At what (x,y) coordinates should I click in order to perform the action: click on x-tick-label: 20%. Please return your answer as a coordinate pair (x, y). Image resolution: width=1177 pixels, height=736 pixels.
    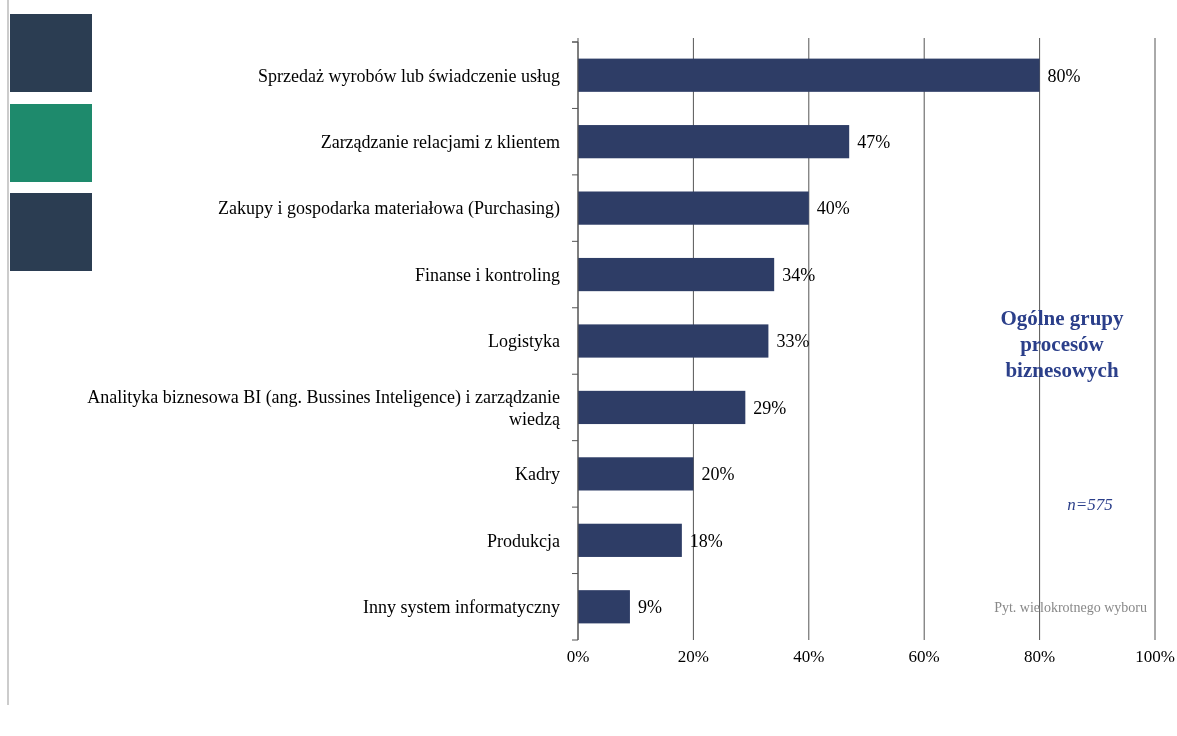
    Looking at the image, I should click on (693, 656).